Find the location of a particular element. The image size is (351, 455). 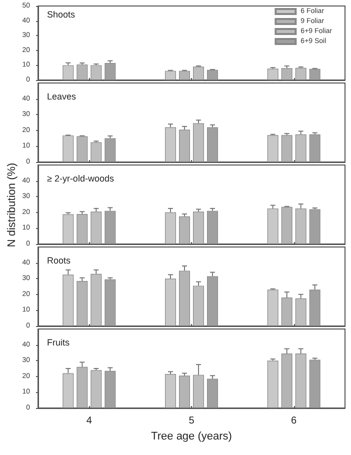

x-axis-title: Tree age (years) is located at coordinates (191, 436).